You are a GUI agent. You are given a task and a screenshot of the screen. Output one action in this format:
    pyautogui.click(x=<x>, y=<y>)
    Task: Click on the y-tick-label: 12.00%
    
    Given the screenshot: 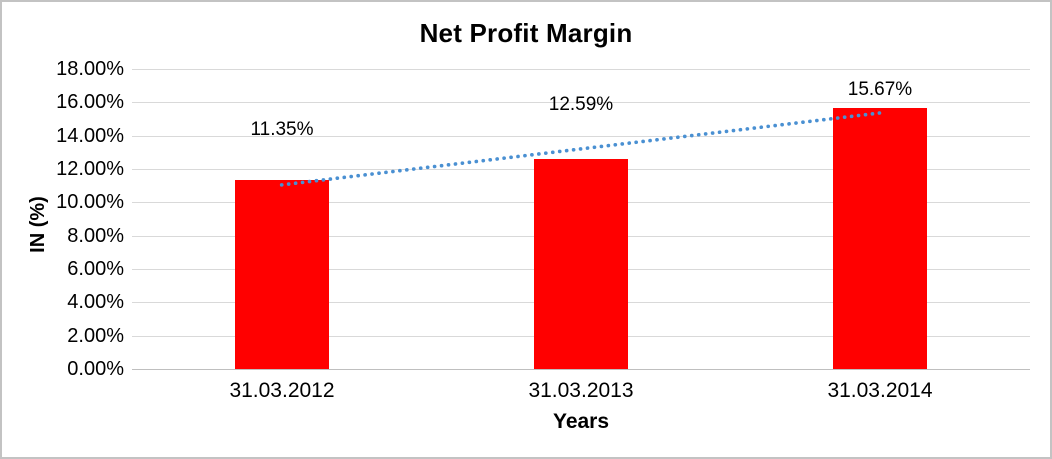 What is the action you would take?
    pyautogui.click(x=90, y=169)
    